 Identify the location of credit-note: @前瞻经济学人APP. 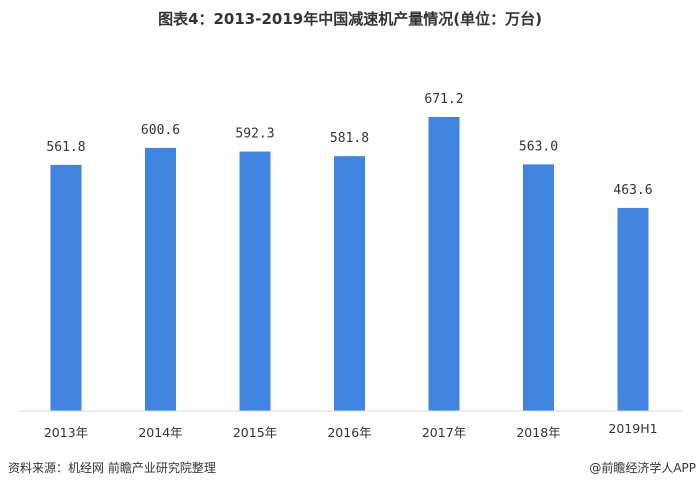
(642, 468).